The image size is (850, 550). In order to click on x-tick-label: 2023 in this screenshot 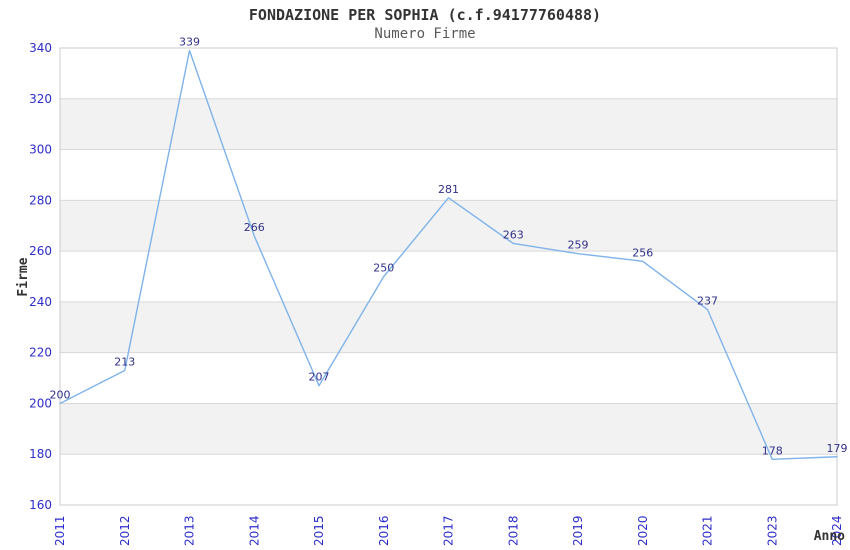, I will do `click(772, 530)`.